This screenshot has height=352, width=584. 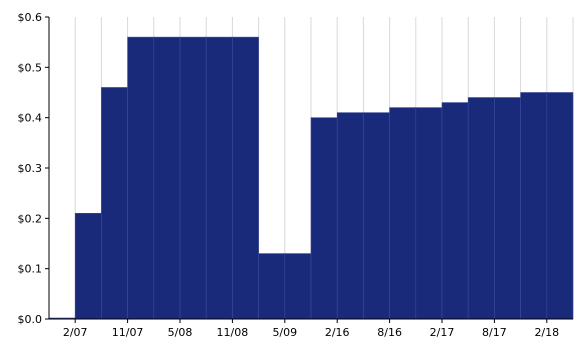 What do you see at coordinates (233, 332) in the screenshot?
I see `x-tick-label: 11/08` at bounding box center [233, 332].